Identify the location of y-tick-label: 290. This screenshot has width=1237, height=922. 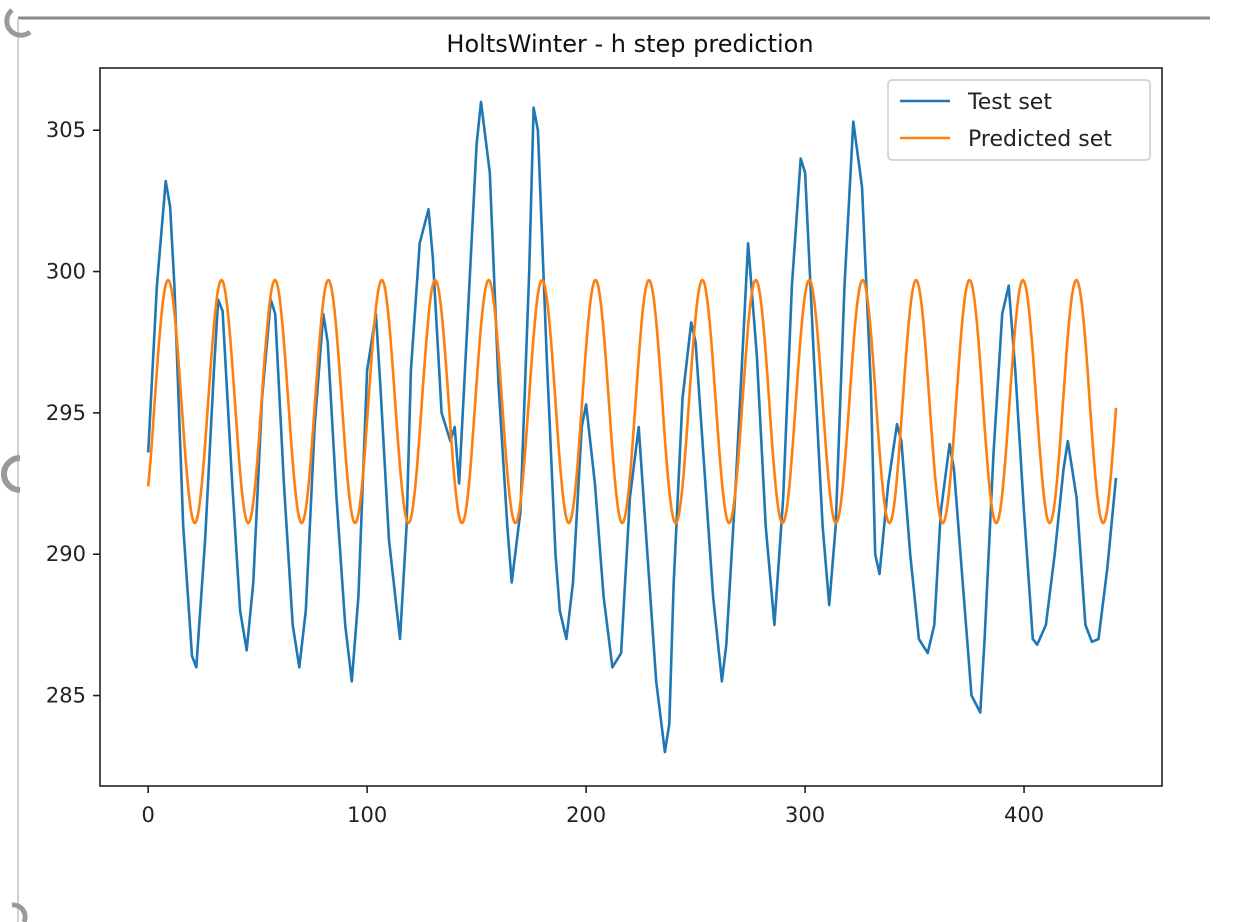
(66, 554).